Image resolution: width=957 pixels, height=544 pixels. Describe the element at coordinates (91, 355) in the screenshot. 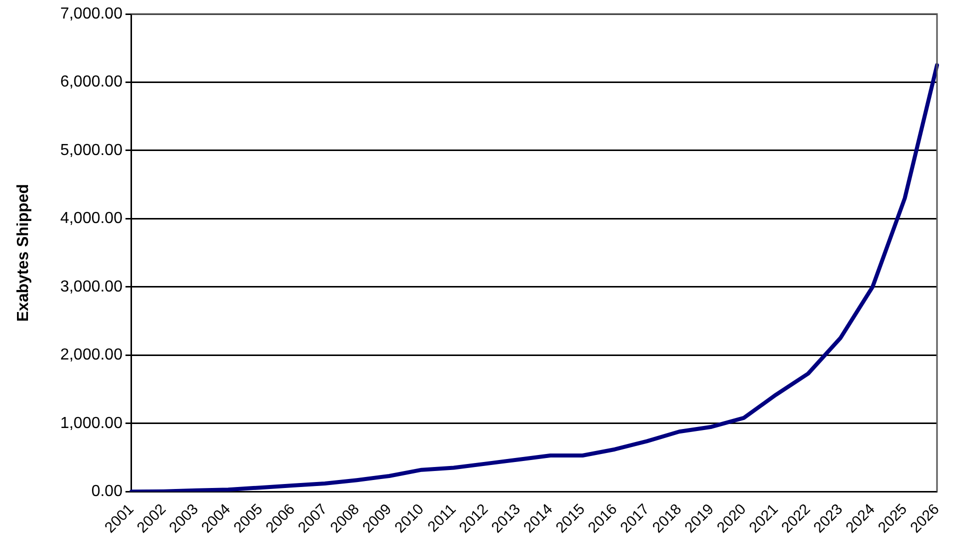

I see `y-tick-label: 2,000.00` at that location.